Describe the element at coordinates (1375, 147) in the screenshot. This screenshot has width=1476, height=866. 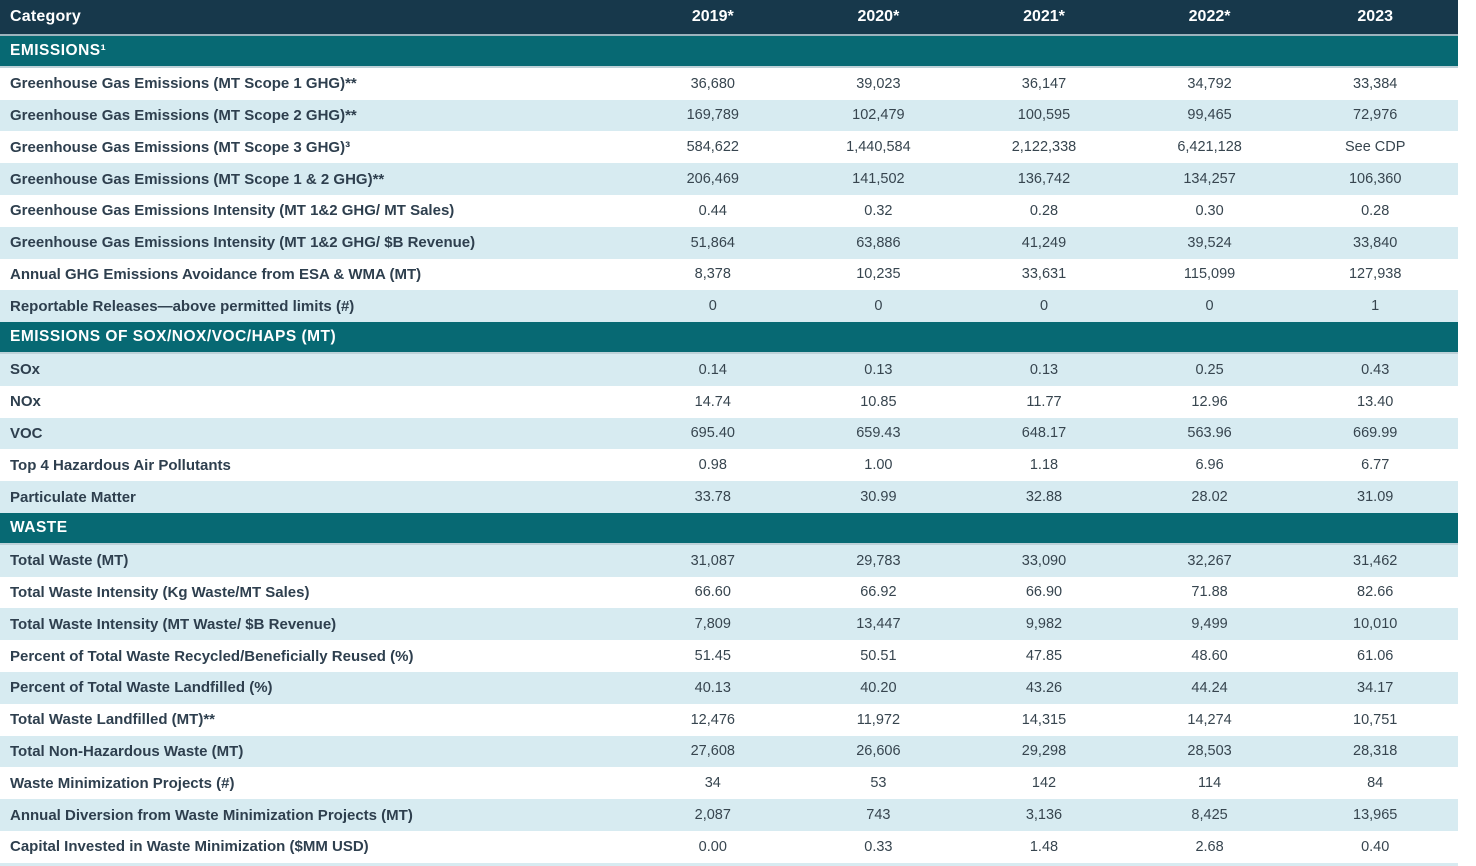
I see `metric-value: See CDP` at that location.